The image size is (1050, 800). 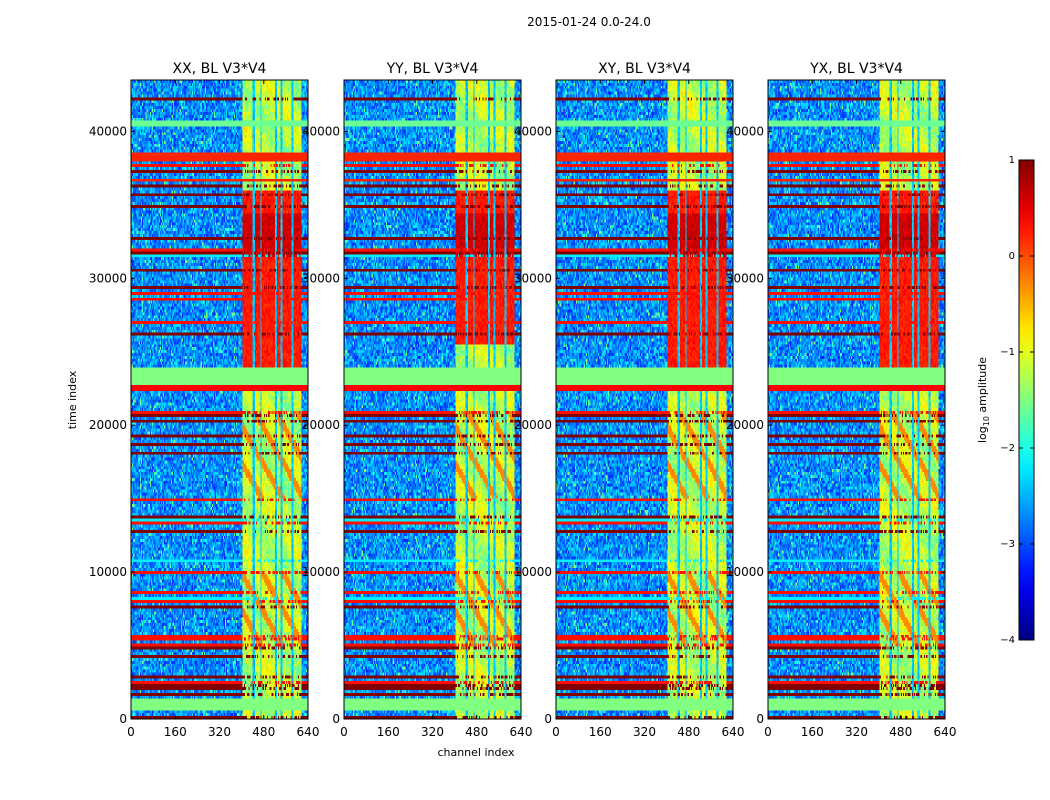 What do you see at coordinates (220, 69) in the screenshot?
I see `panel-title: XX, BL V3*V4` at bounding box center [220, 69].